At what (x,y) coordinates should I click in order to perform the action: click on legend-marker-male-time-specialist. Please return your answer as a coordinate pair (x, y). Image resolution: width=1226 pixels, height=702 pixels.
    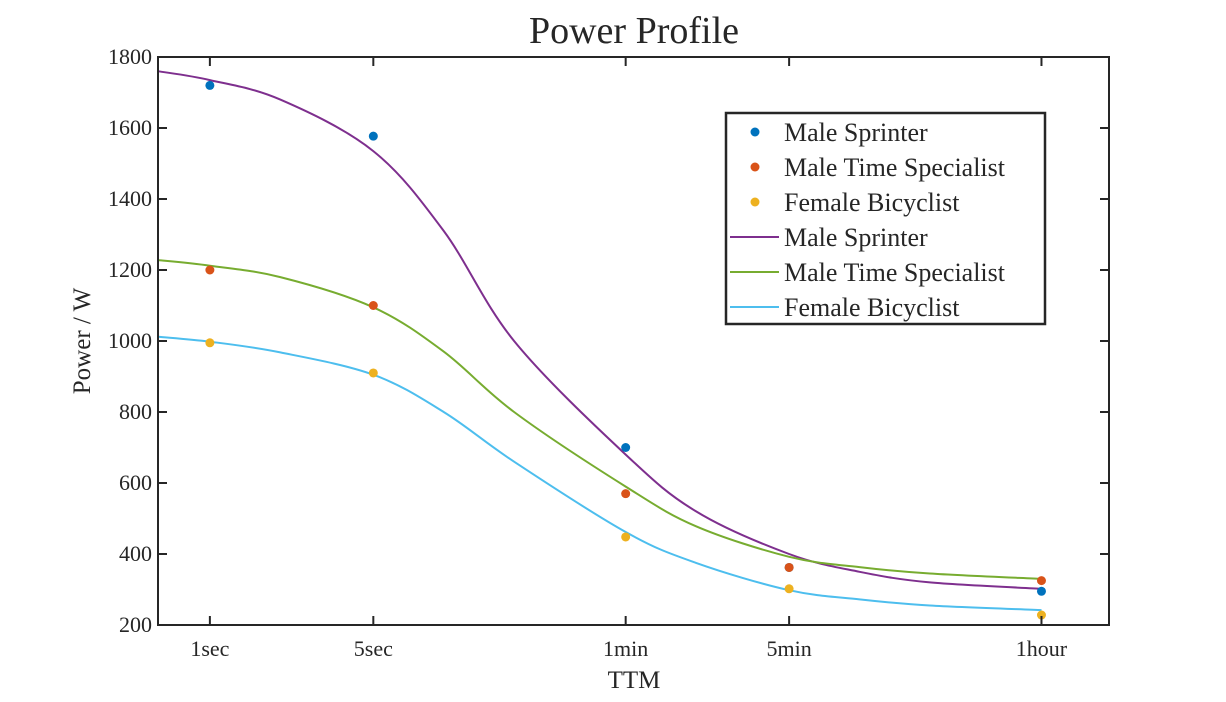
    Looking at the image, I should click on (755, 167).